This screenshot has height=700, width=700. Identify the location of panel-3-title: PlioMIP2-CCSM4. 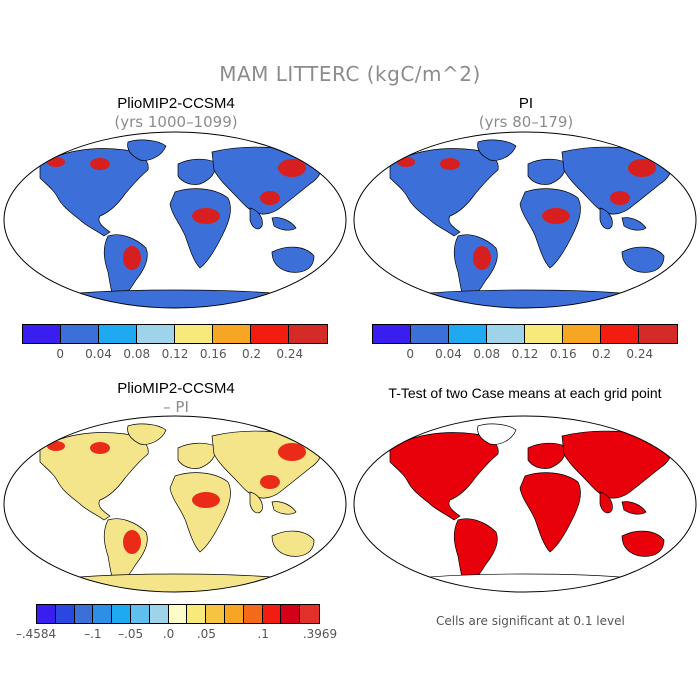
(176, 388).